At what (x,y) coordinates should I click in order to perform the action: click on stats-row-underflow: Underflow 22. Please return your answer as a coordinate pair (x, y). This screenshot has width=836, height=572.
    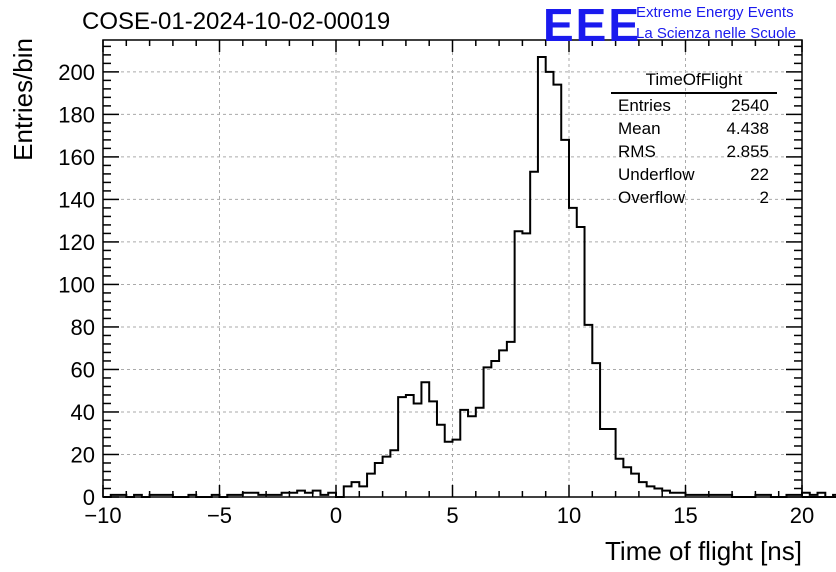
    Looking at the image, I should click on (694, 174).